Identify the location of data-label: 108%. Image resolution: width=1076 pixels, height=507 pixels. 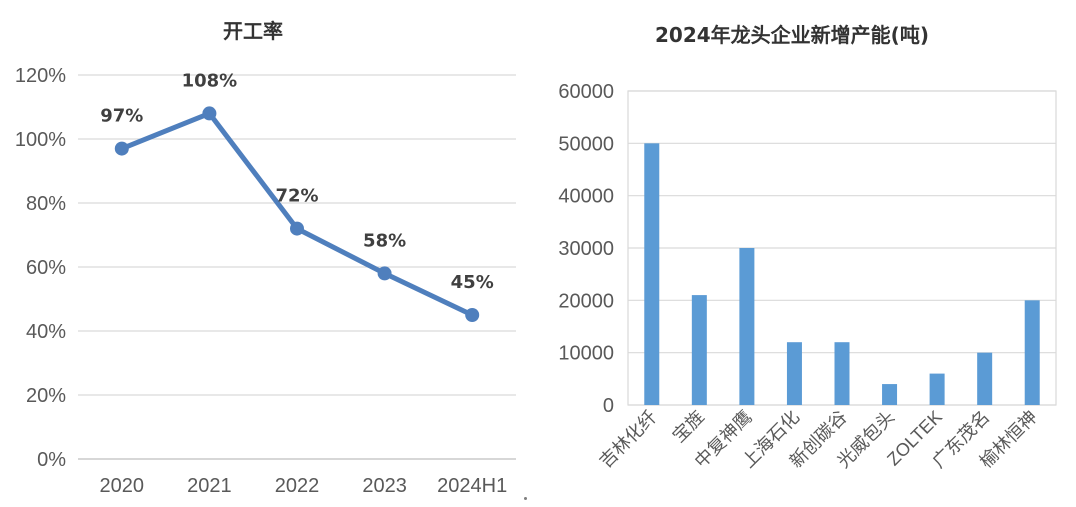
(210, 80).